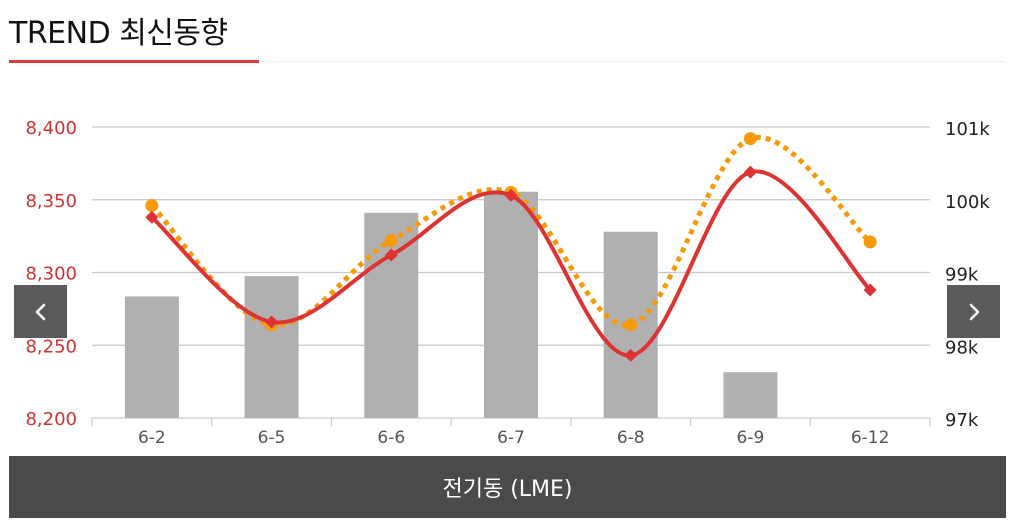  What do you see at coordinates (272, 438) in the screenshot?
I see `x-tick-label: 6-5` at bounding box center [272, 438].